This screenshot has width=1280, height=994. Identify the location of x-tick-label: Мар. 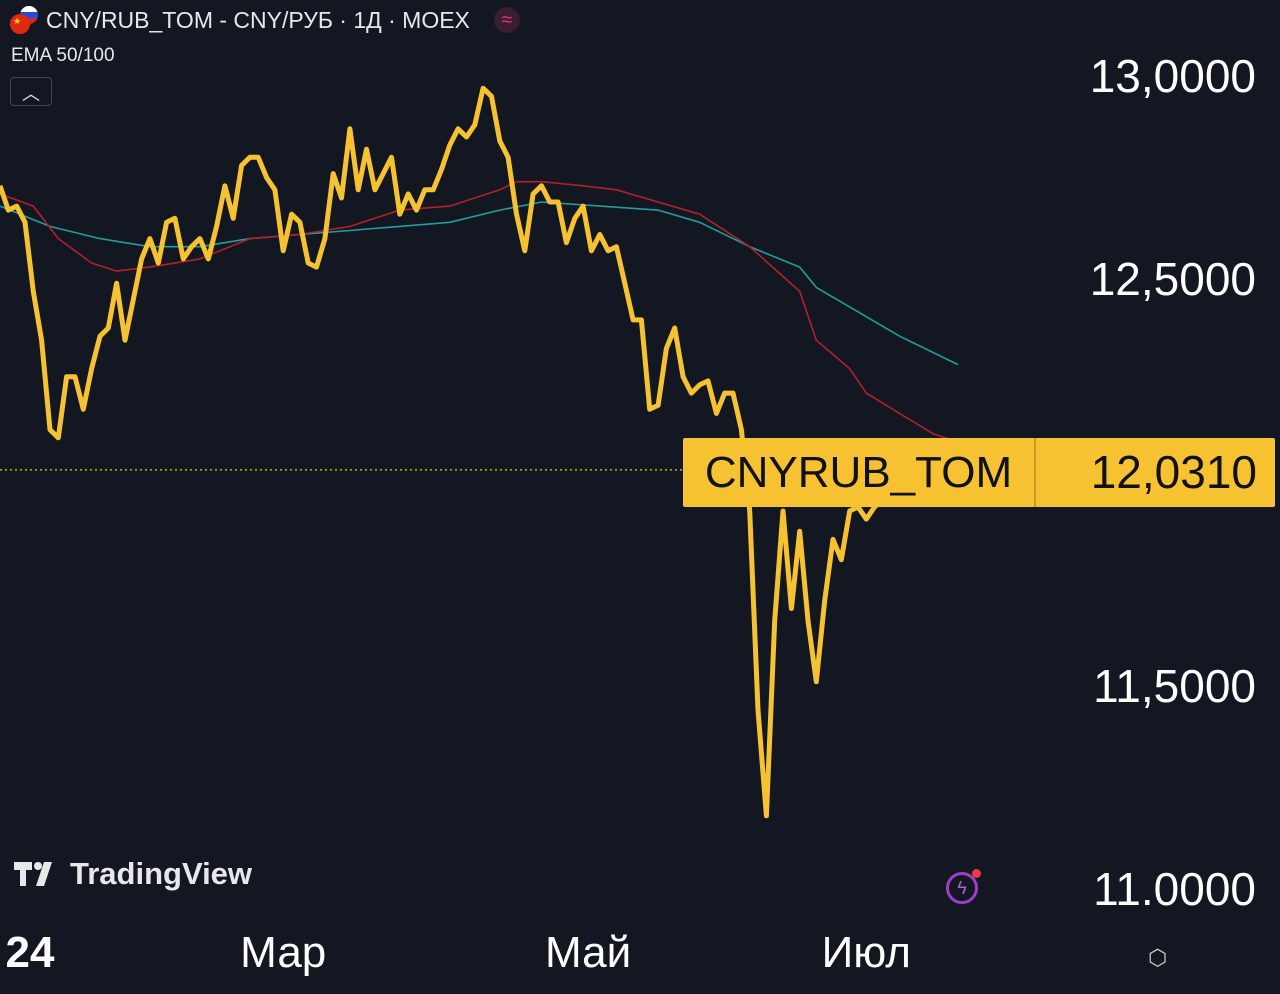
(283, 952).